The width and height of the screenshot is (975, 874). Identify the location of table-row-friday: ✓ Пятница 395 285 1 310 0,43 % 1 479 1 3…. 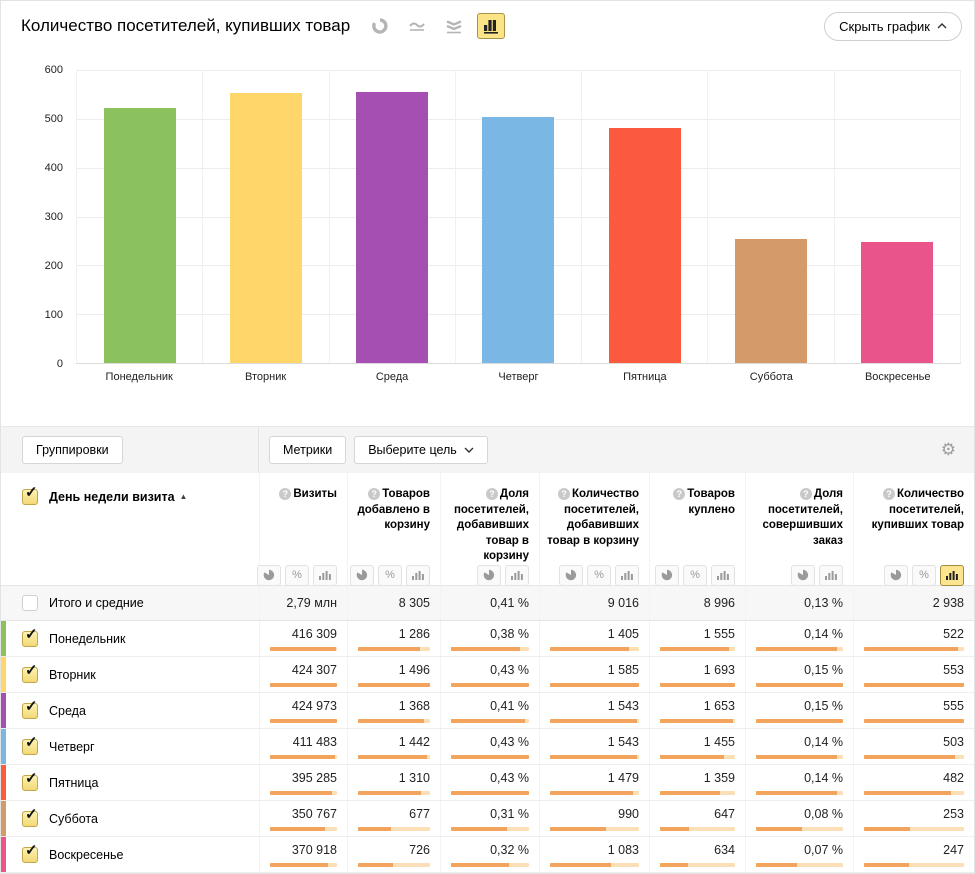
(487, 783).